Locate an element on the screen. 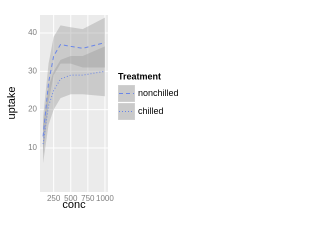 The width and height of the screenshot is (320, 240). x-tick-label: 500 is located at coordinates (71, 198).